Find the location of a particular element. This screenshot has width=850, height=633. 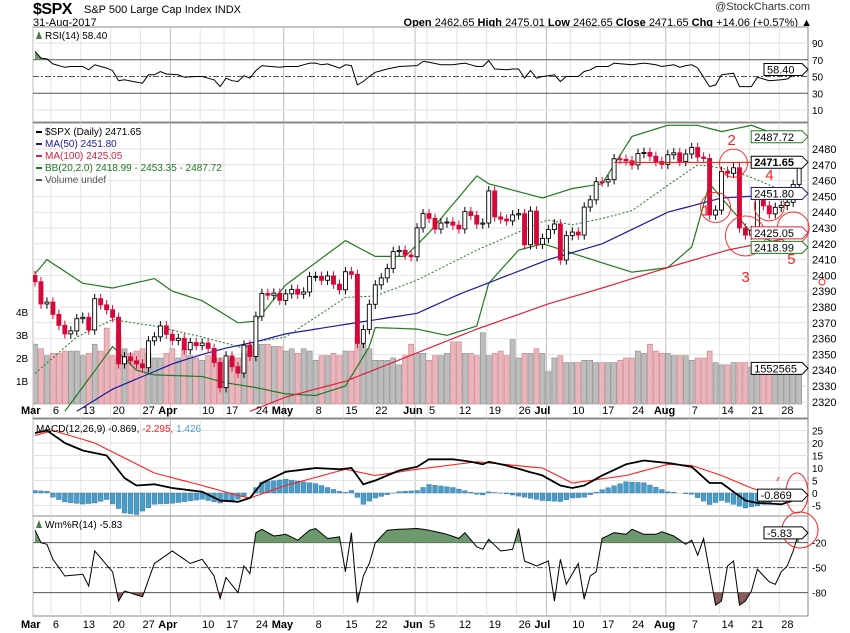

volume-legend-swatch-icon is located at coordinates (39, 180).